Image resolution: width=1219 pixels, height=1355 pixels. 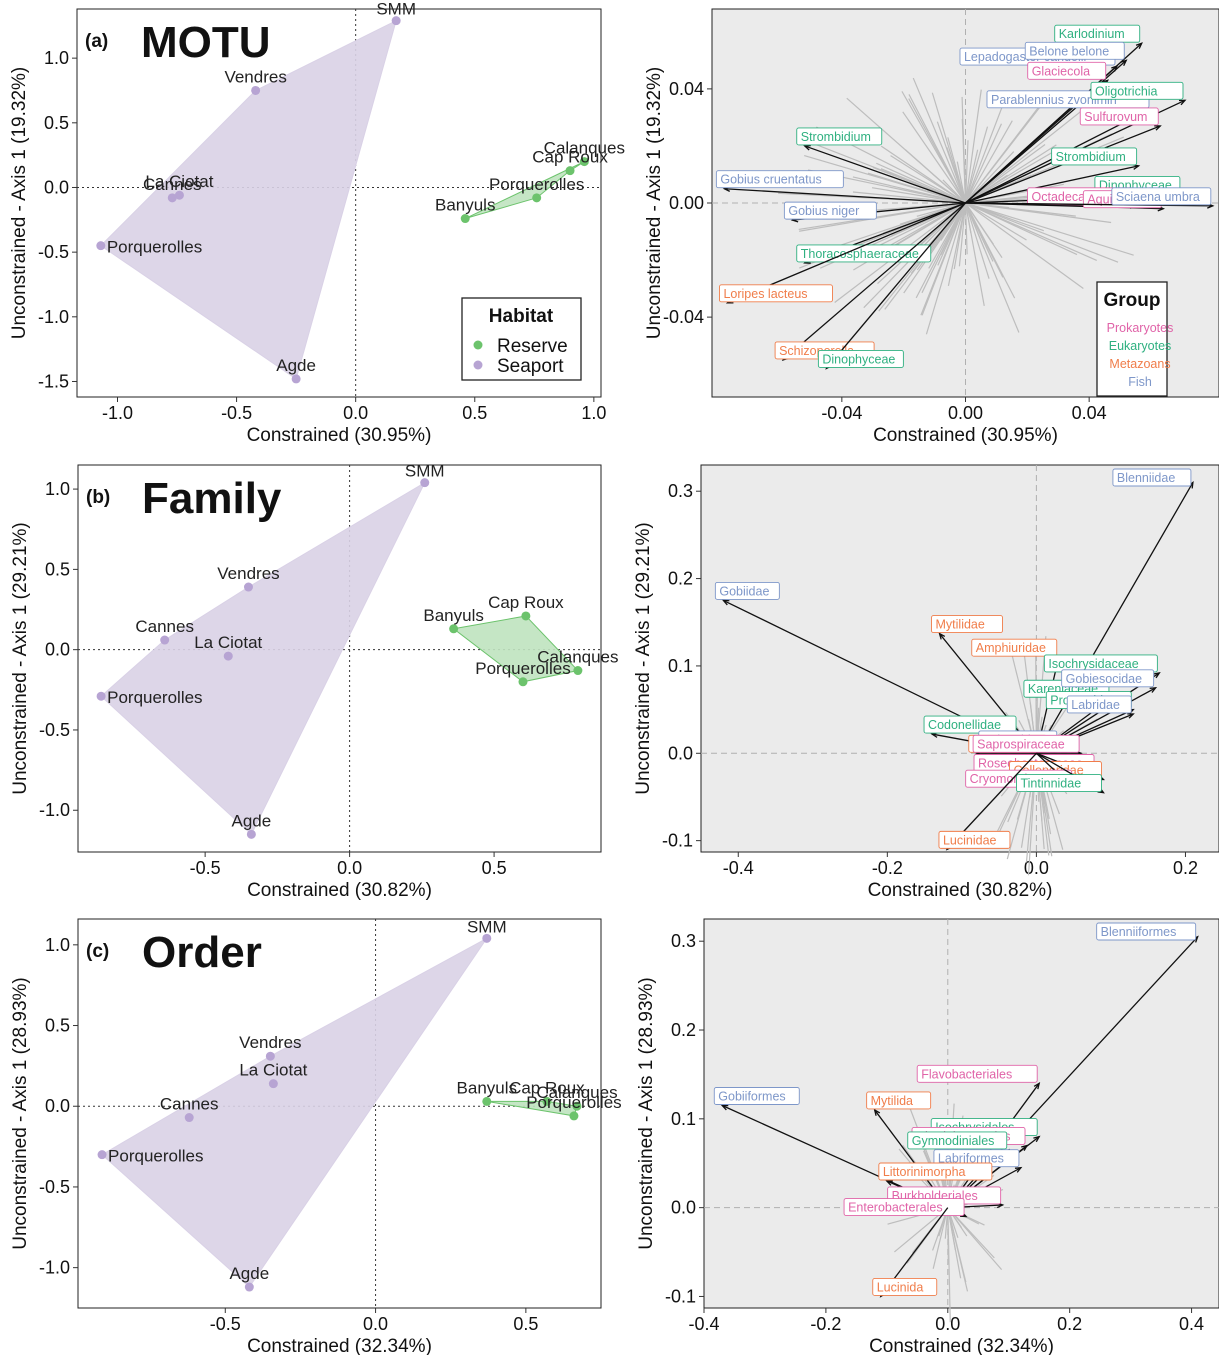 What do you see at coordinates (205, 868) in the screenshot?
I see `x-tick-label: -0.5` at bounding box center [205, 868].